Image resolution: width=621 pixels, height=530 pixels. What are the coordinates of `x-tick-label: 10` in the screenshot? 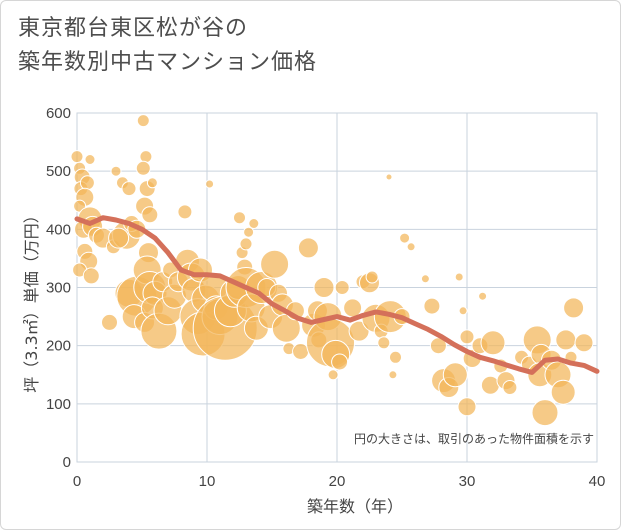 It's located at (207, 481).